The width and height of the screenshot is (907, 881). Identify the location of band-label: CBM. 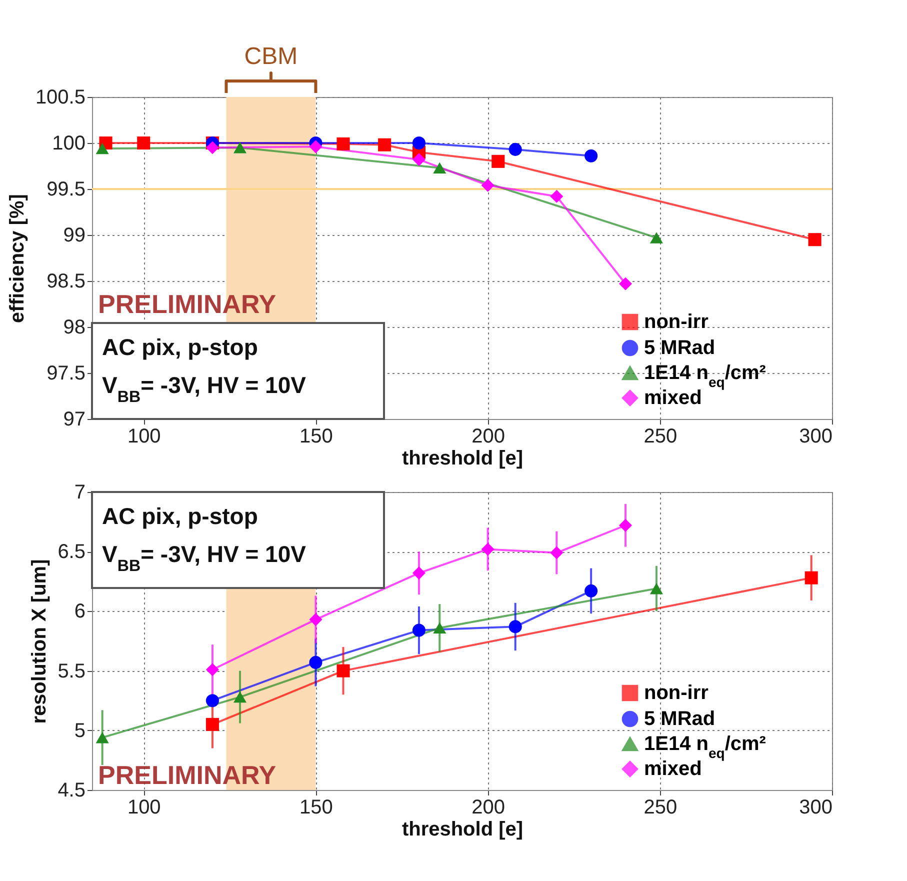
(271, 56).